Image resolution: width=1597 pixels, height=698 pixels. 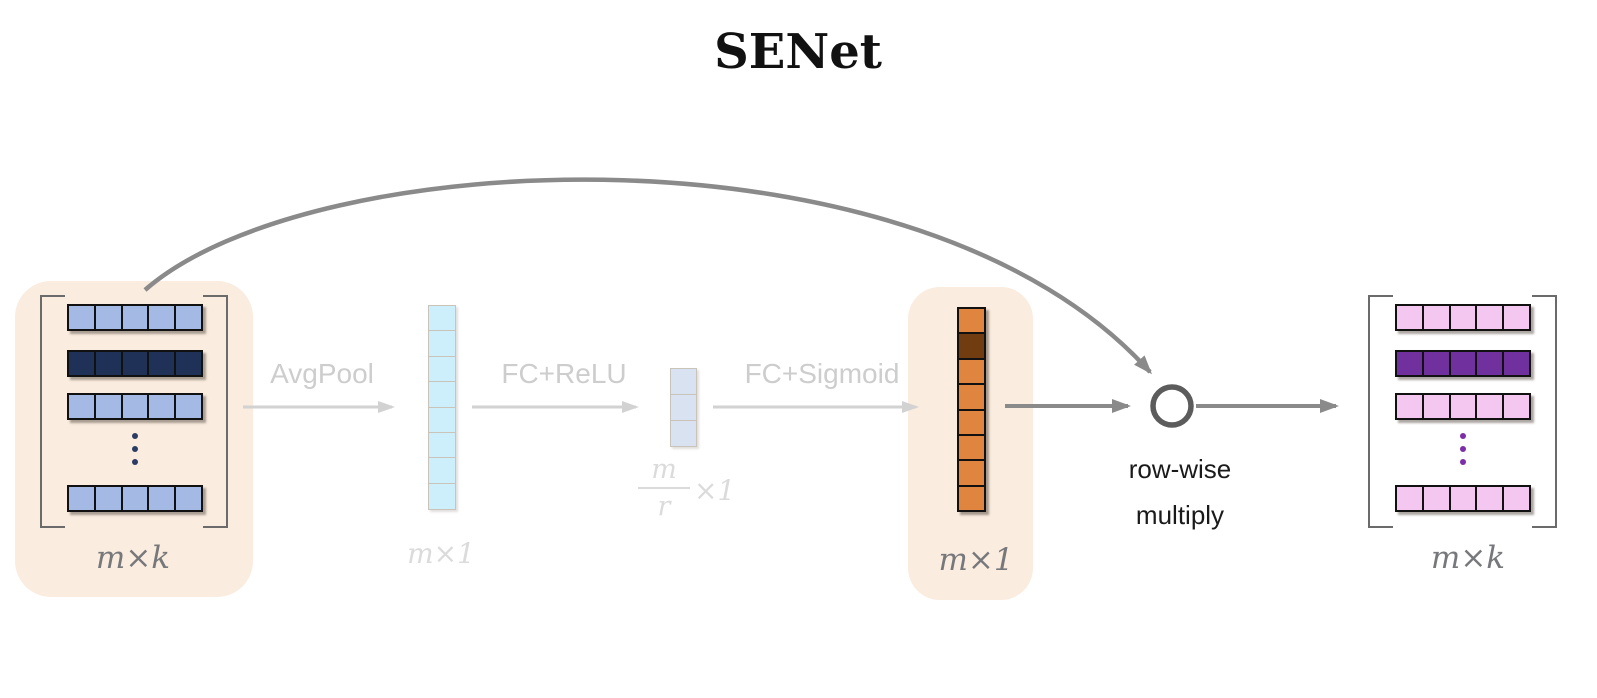 I want to click on output-matrix-dim-label: m×k, so click(x=1468, y=558).